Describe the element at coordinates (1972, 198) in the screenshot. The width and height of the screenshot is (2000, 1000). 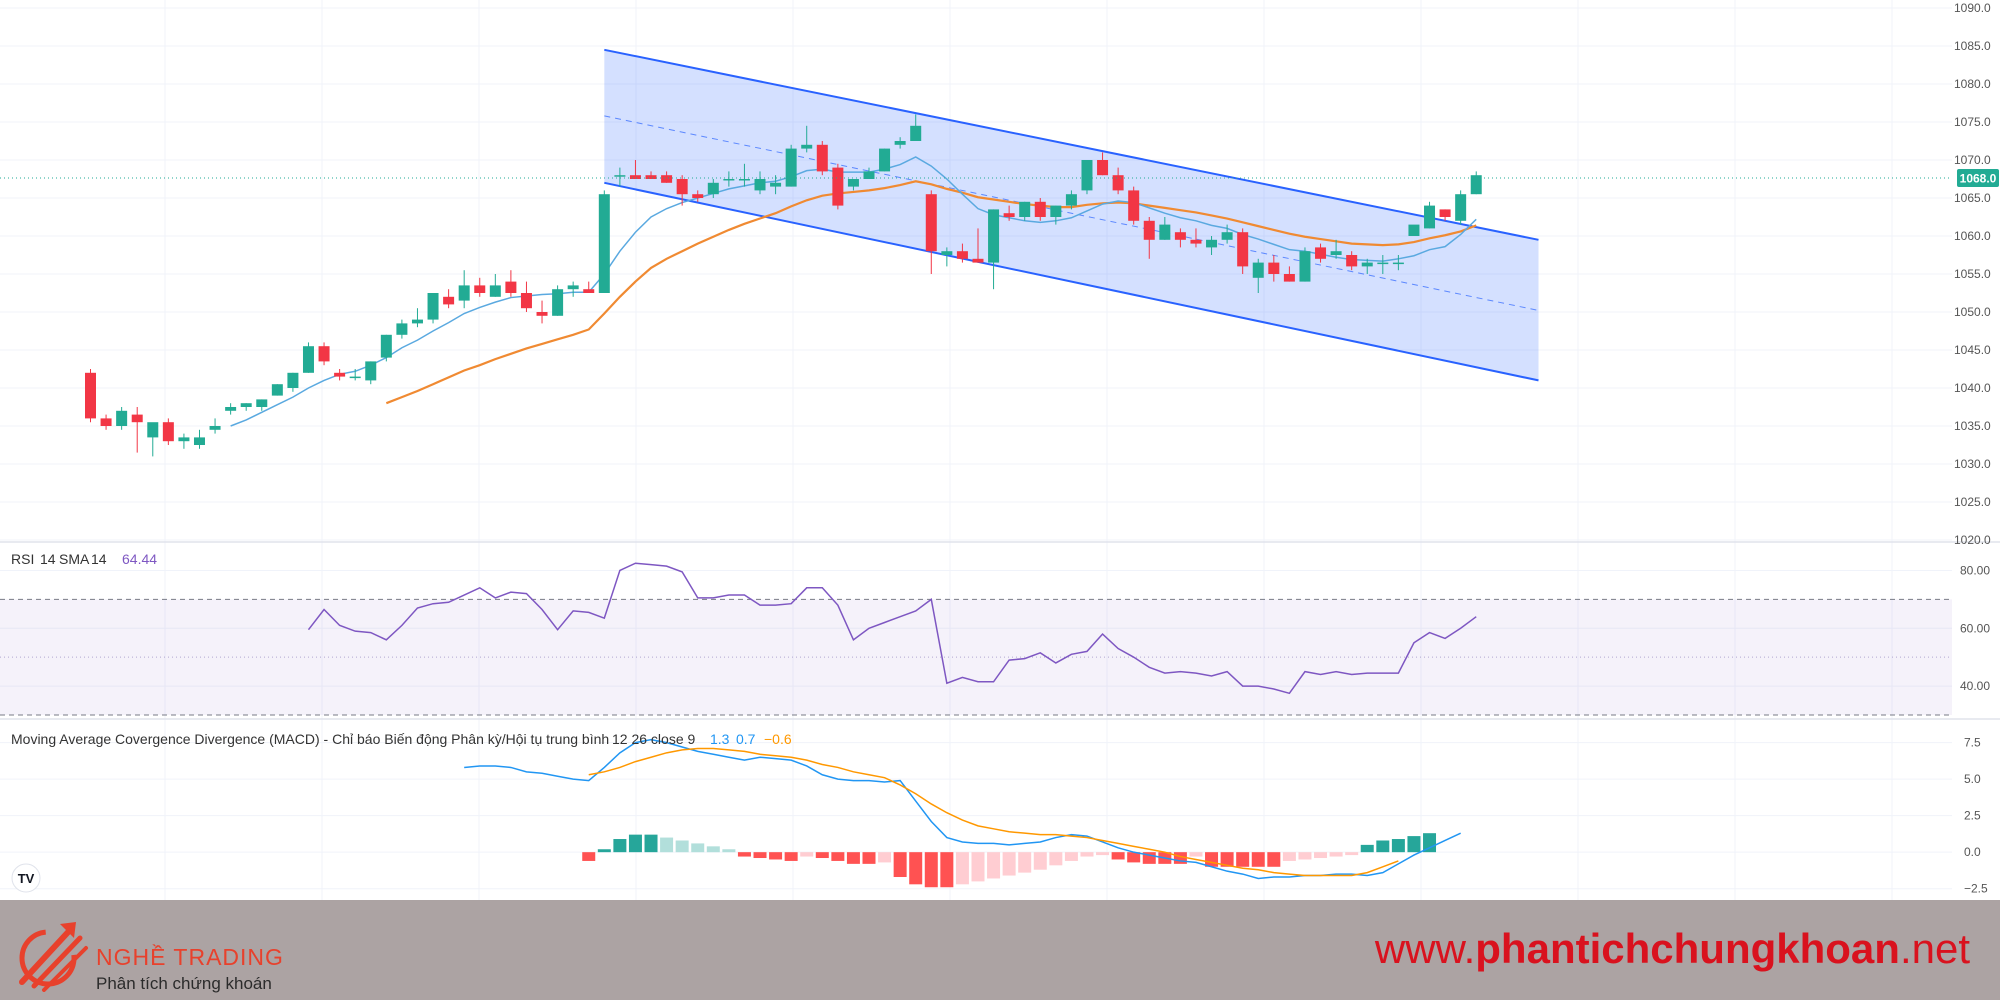
I see `price-axis-tick: 1065.0` at that location.